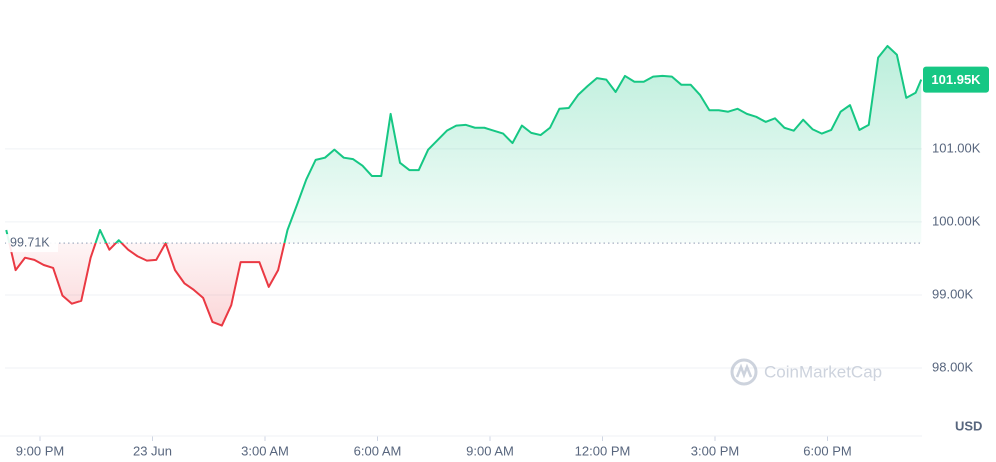 The width and height of the screenshot is (996, 462). I want to click on x-tick-label: 6:00 PM, so click(827, 450).